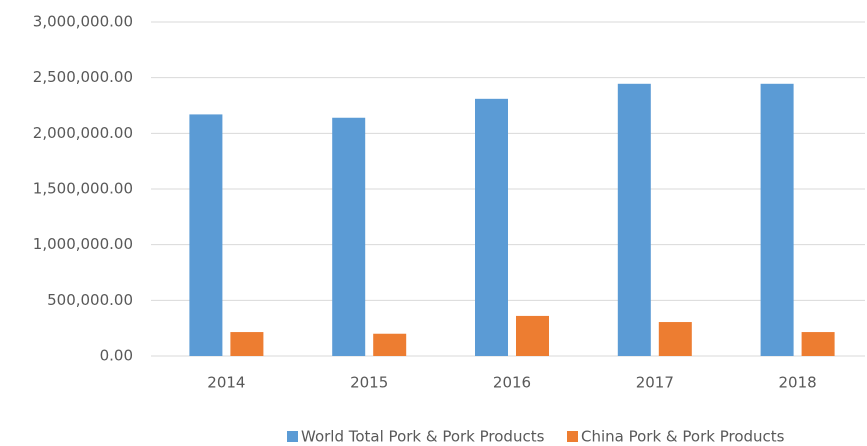 Image resolution: width=867 pixels, height=446 pixels. What do you see at coordinates (423, 437) in the screenshot?
I see `legend-label: World Total Pork & Pork Products` at bounding box center [423, 437].